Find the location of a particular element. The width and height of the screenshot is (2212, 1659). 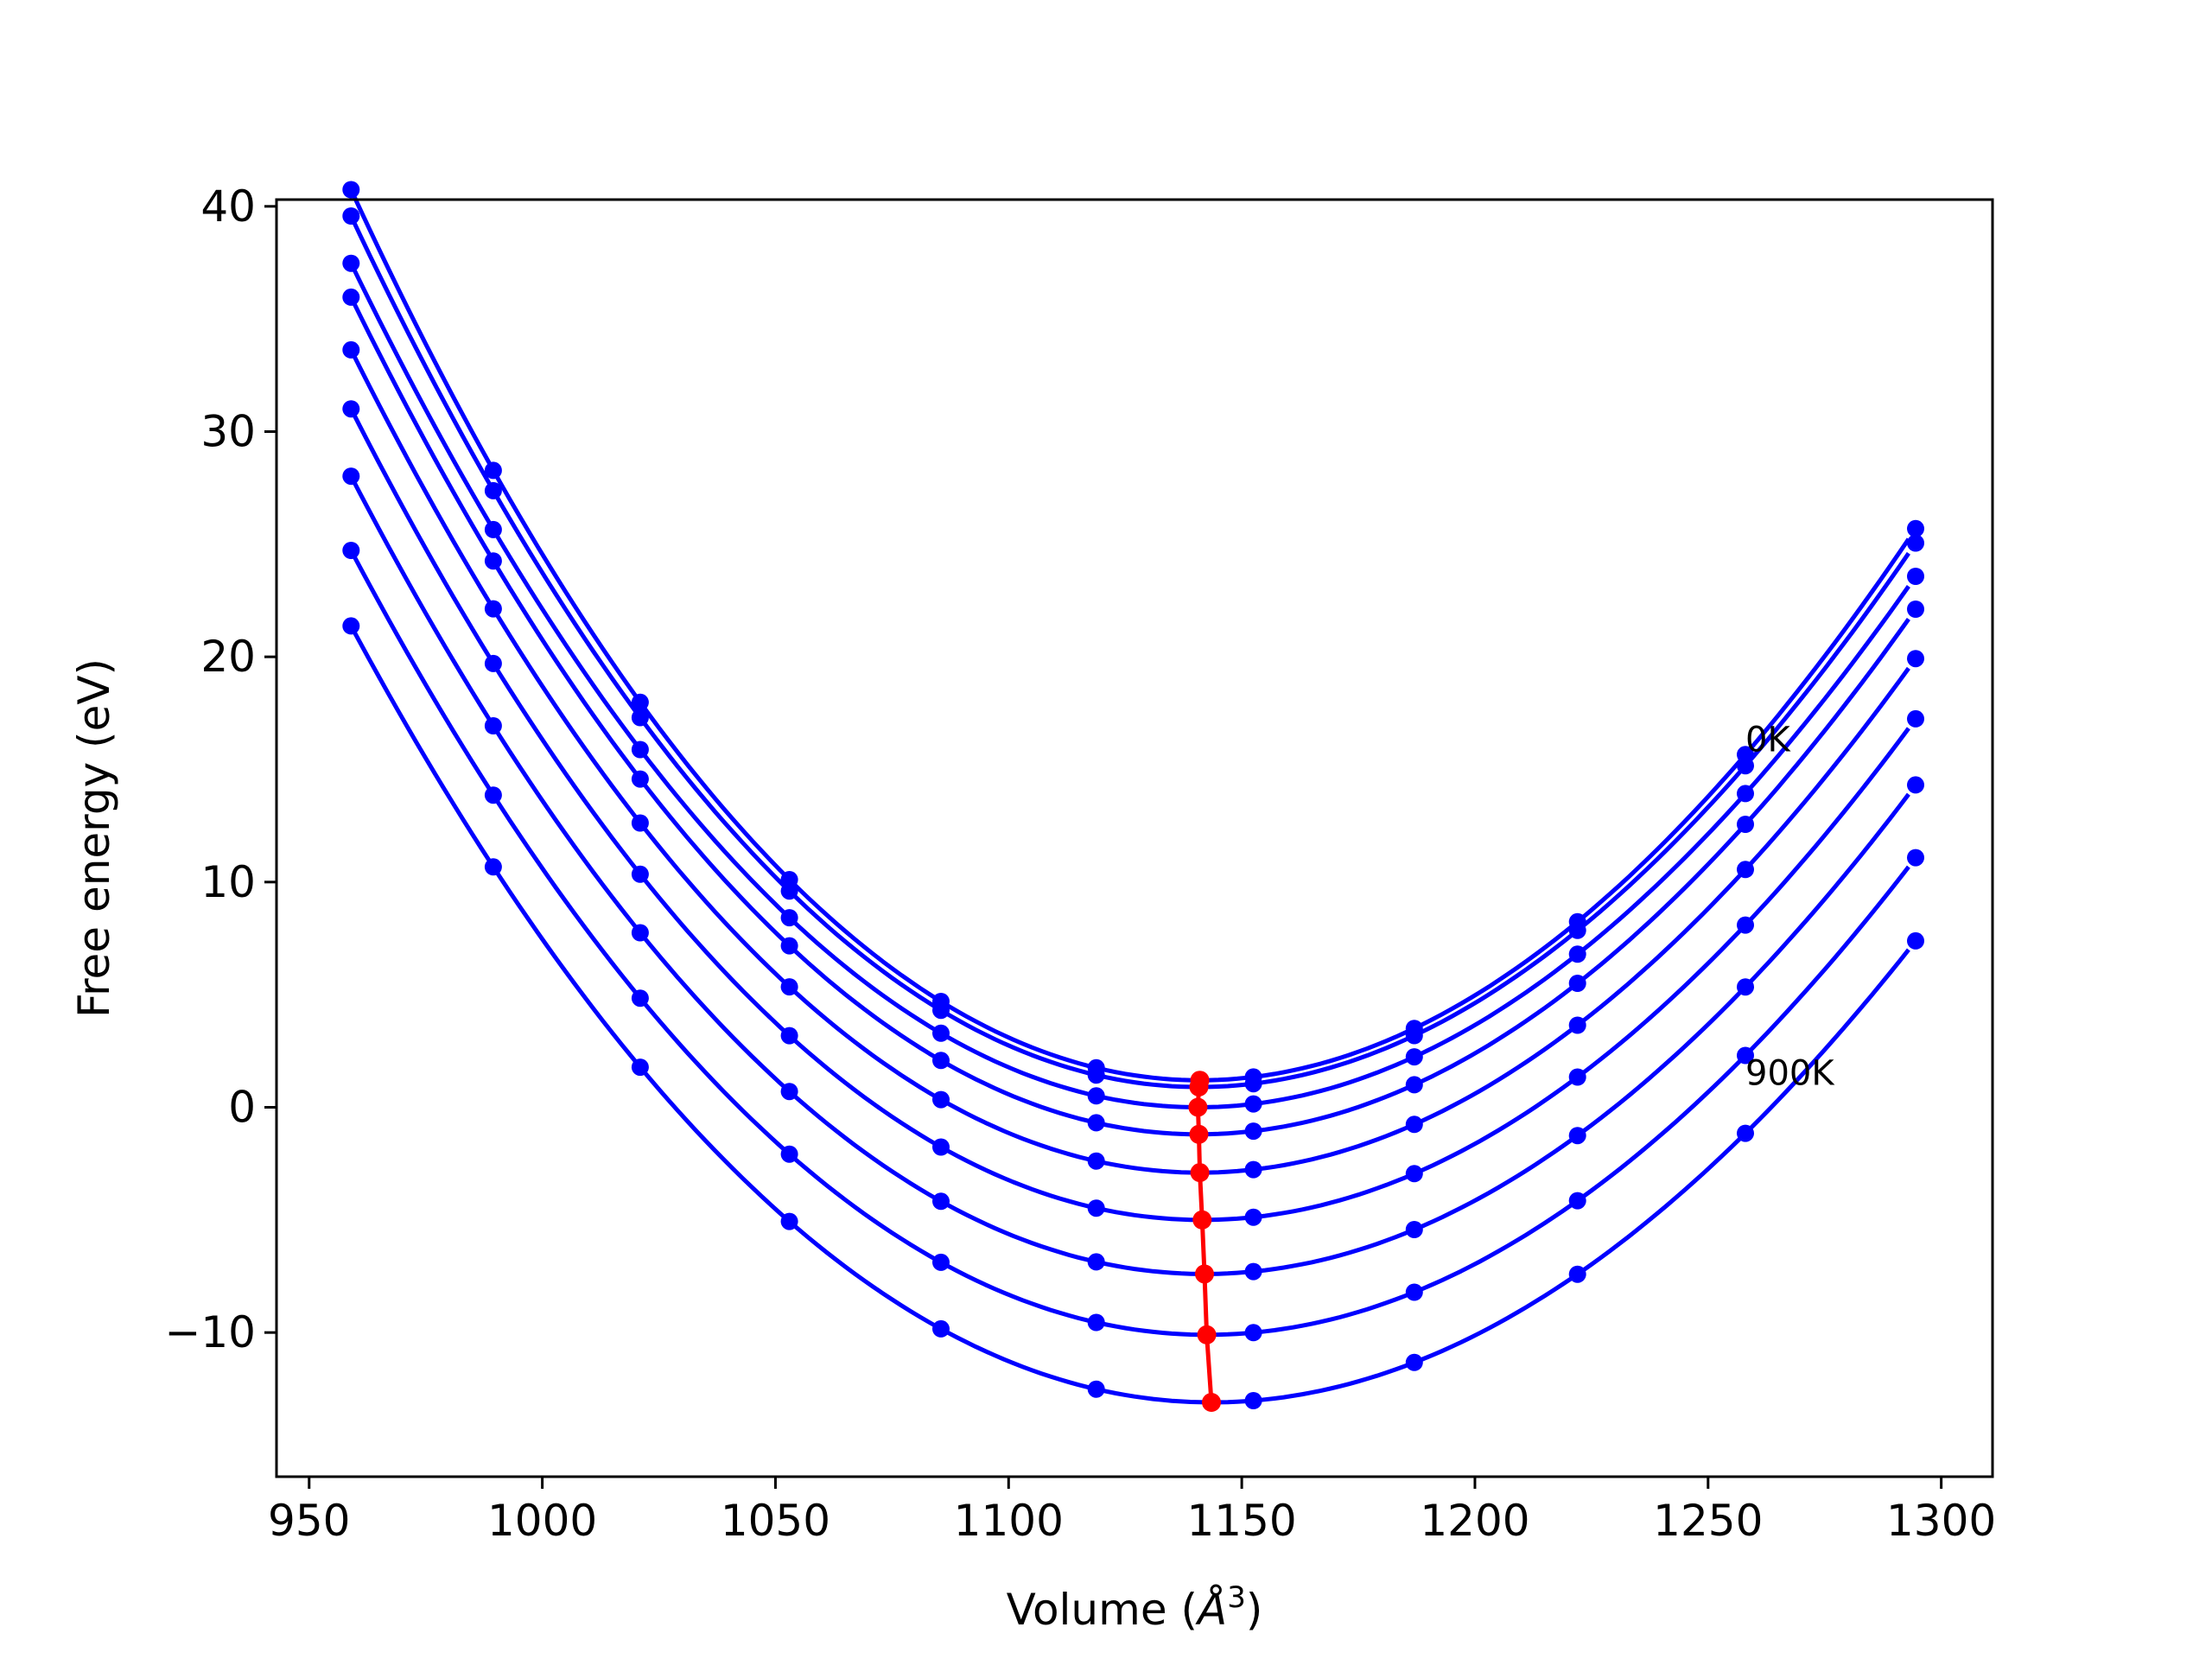

y-tick-label-40: 40 is located at coordinates (228, 206).